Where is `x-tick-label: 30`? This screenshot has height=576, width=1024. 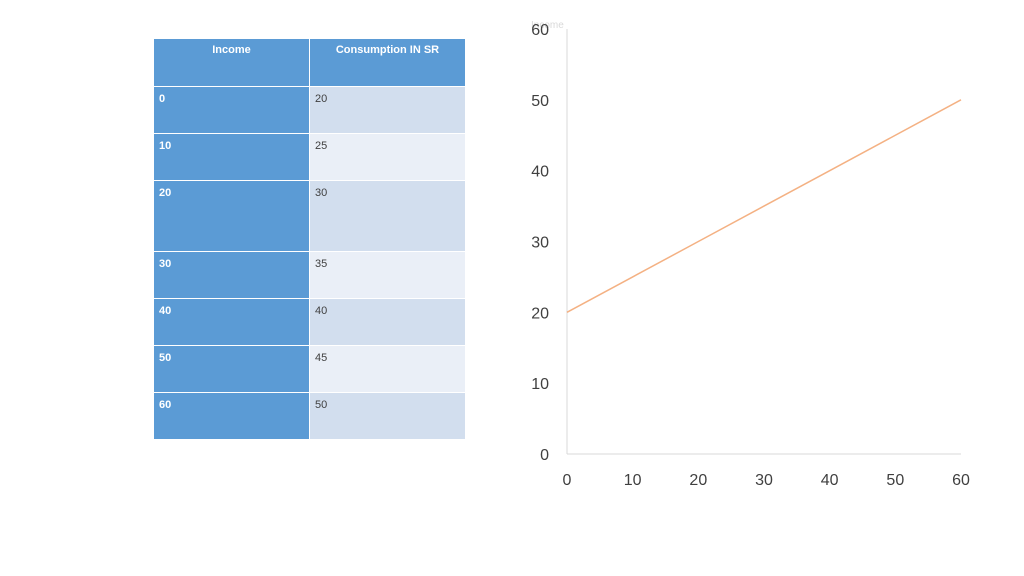 x-tick-label: 30 is located at coordinates (764, 480).